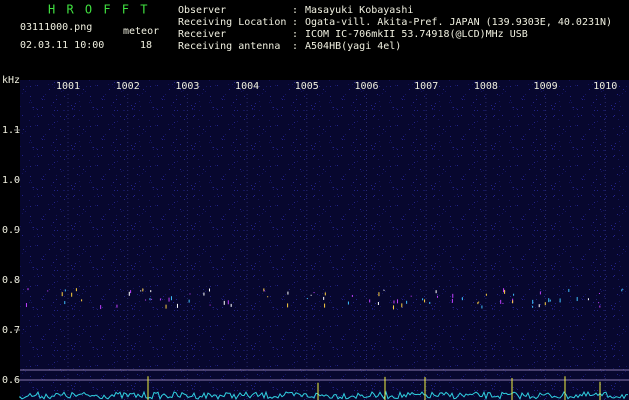  What do you see at coordinates (202, 34) in the screenshot?
I see `info-label: Receiver` at bounding box center [202, 34].